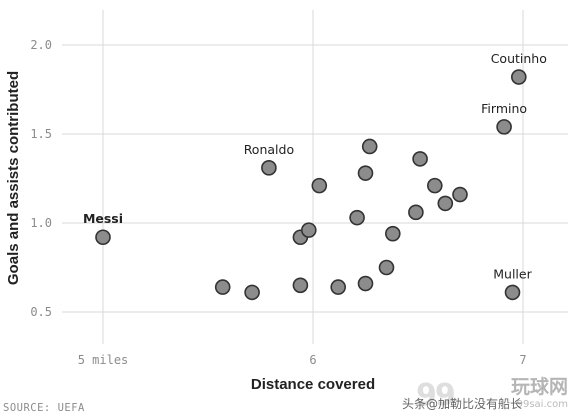 This screenshot has height=419, width=571. I want to click on source-note: SOURCE: UEFA, so click(44, 408).